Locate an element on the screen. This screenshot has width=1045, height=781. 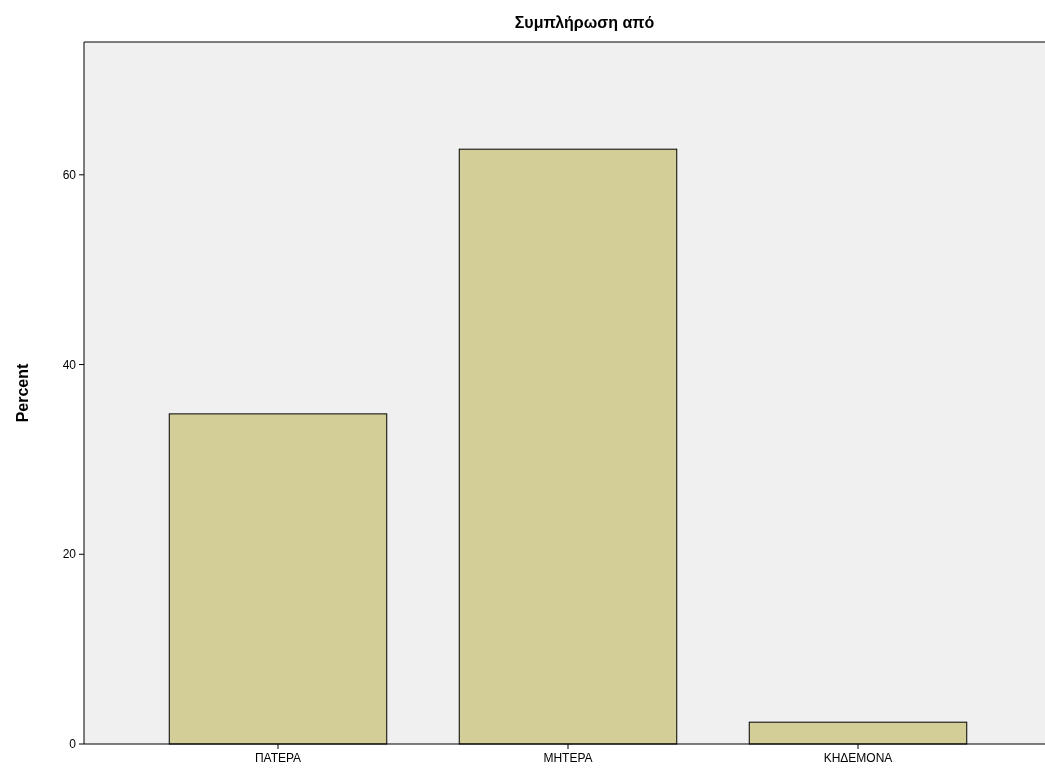
x-tick-label: ΜΗΤΕΡΑ is located at coordinates (568, 758).